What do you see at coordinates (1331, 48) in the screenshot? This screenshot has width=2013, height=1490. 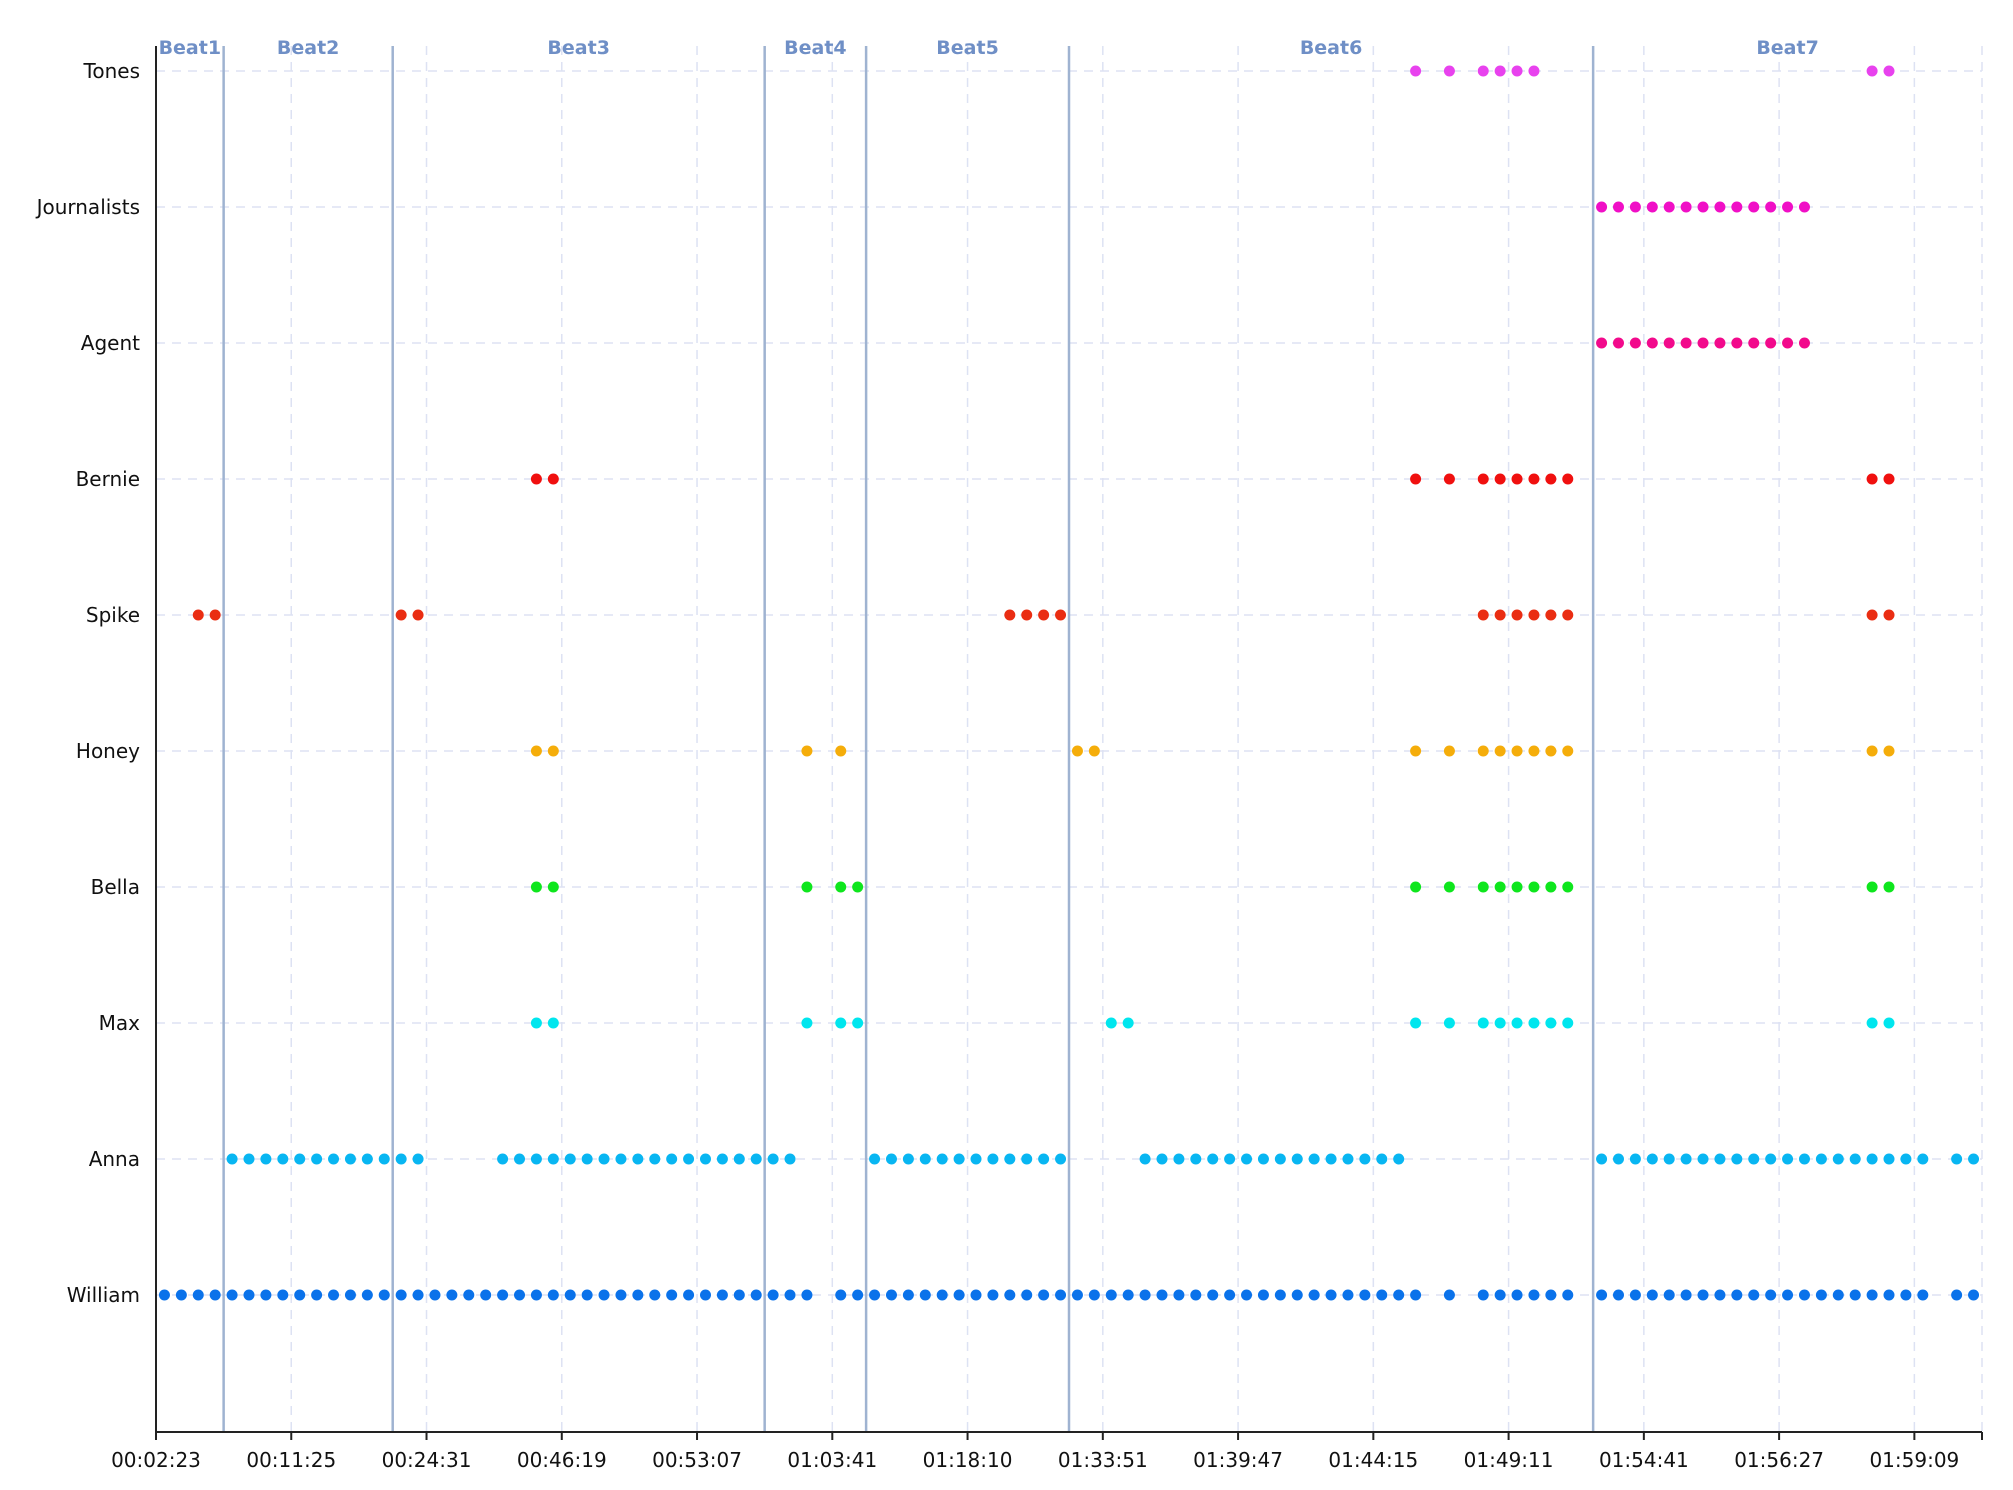 I see `beat-label: Beat6` at bounding box center [1331, 48].